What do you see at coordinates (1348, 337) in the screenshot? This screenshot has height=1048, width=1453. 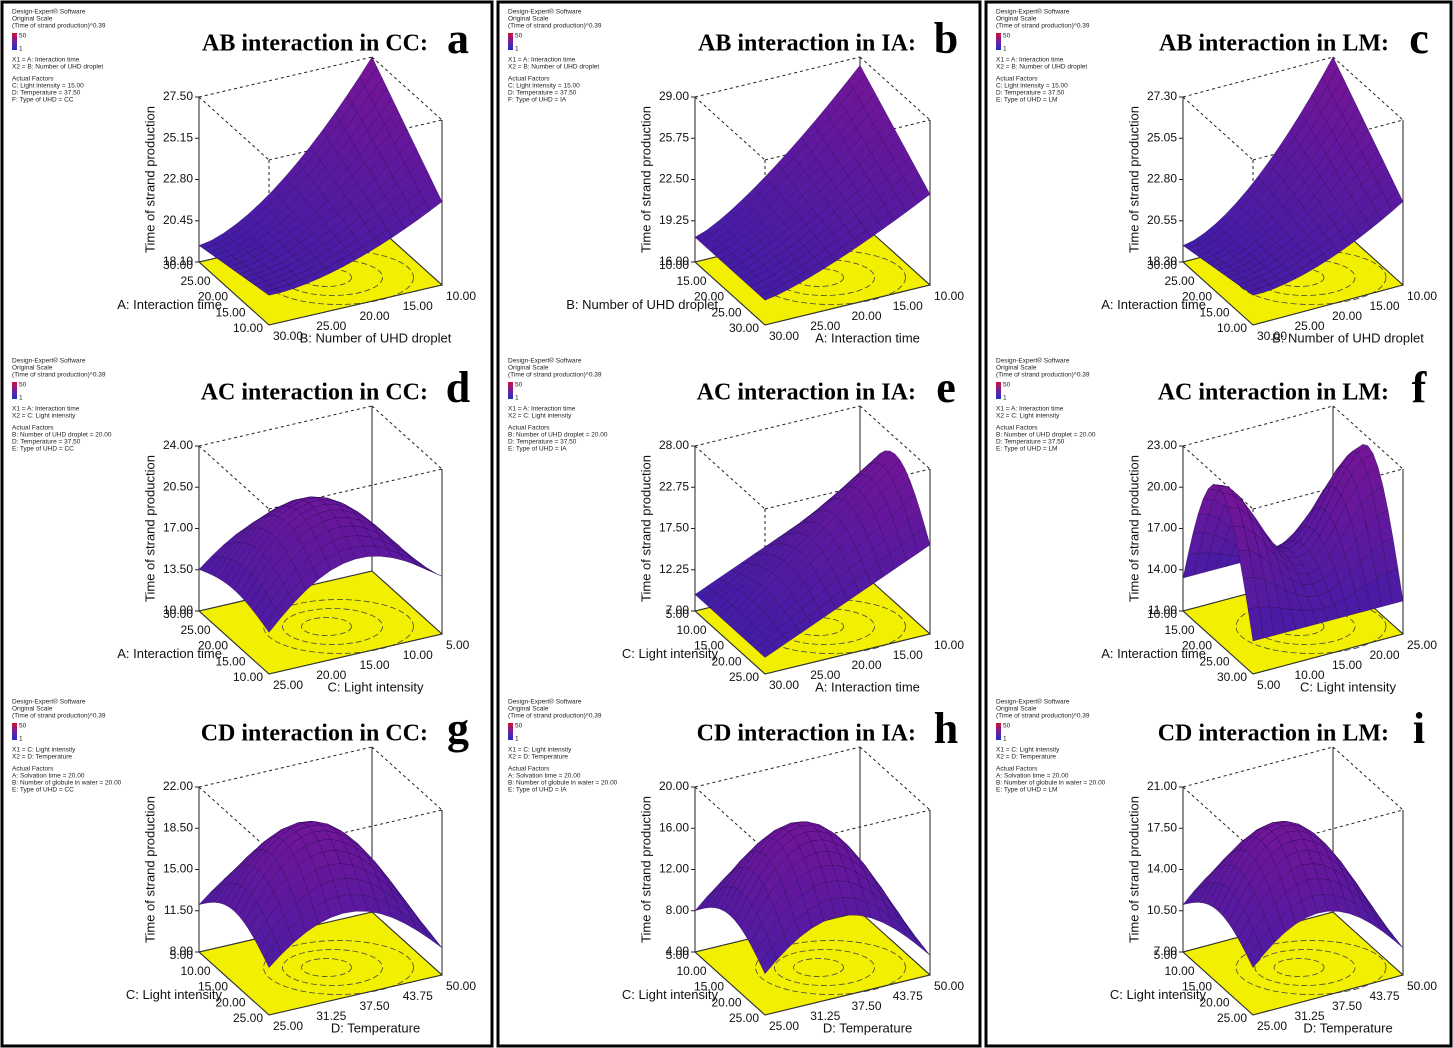 I see `right-axis-label: B: Number of UHD droplet` at bounding box center [1348, 337].